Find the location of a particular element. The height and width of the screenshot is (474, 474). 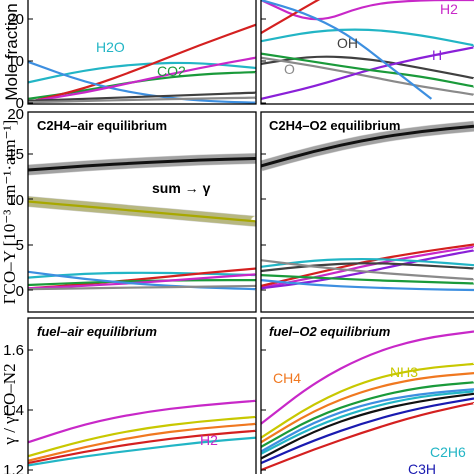

panel-1-series is located at coordinates (367, 50).